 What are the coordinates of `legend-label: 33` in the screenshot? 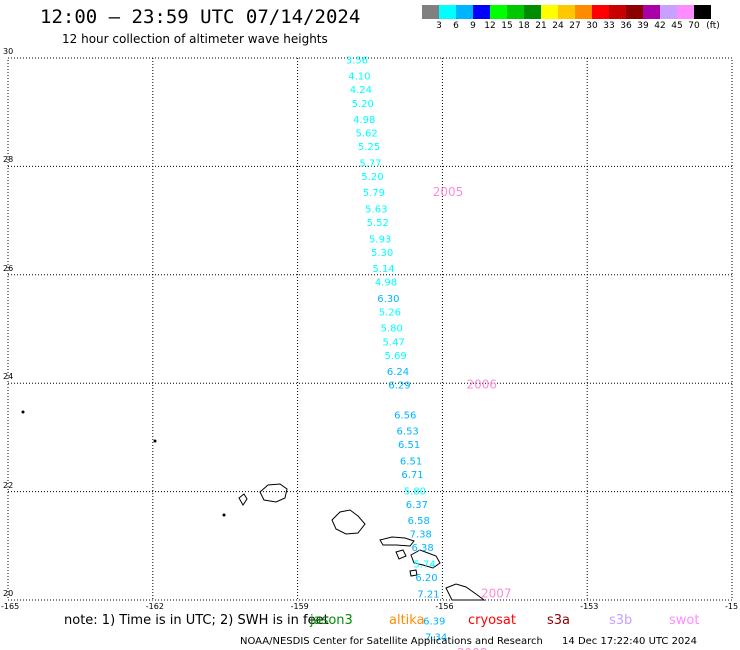 It's located at (609, 26).